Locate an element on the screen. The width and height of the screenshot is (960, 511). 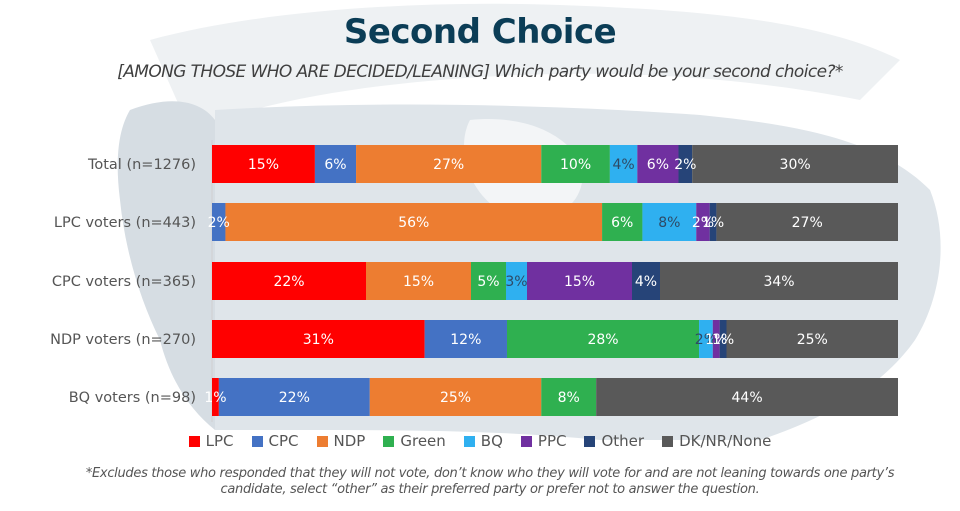
category-label: CPC voters (n=365) is located at coordinates (124, 282).